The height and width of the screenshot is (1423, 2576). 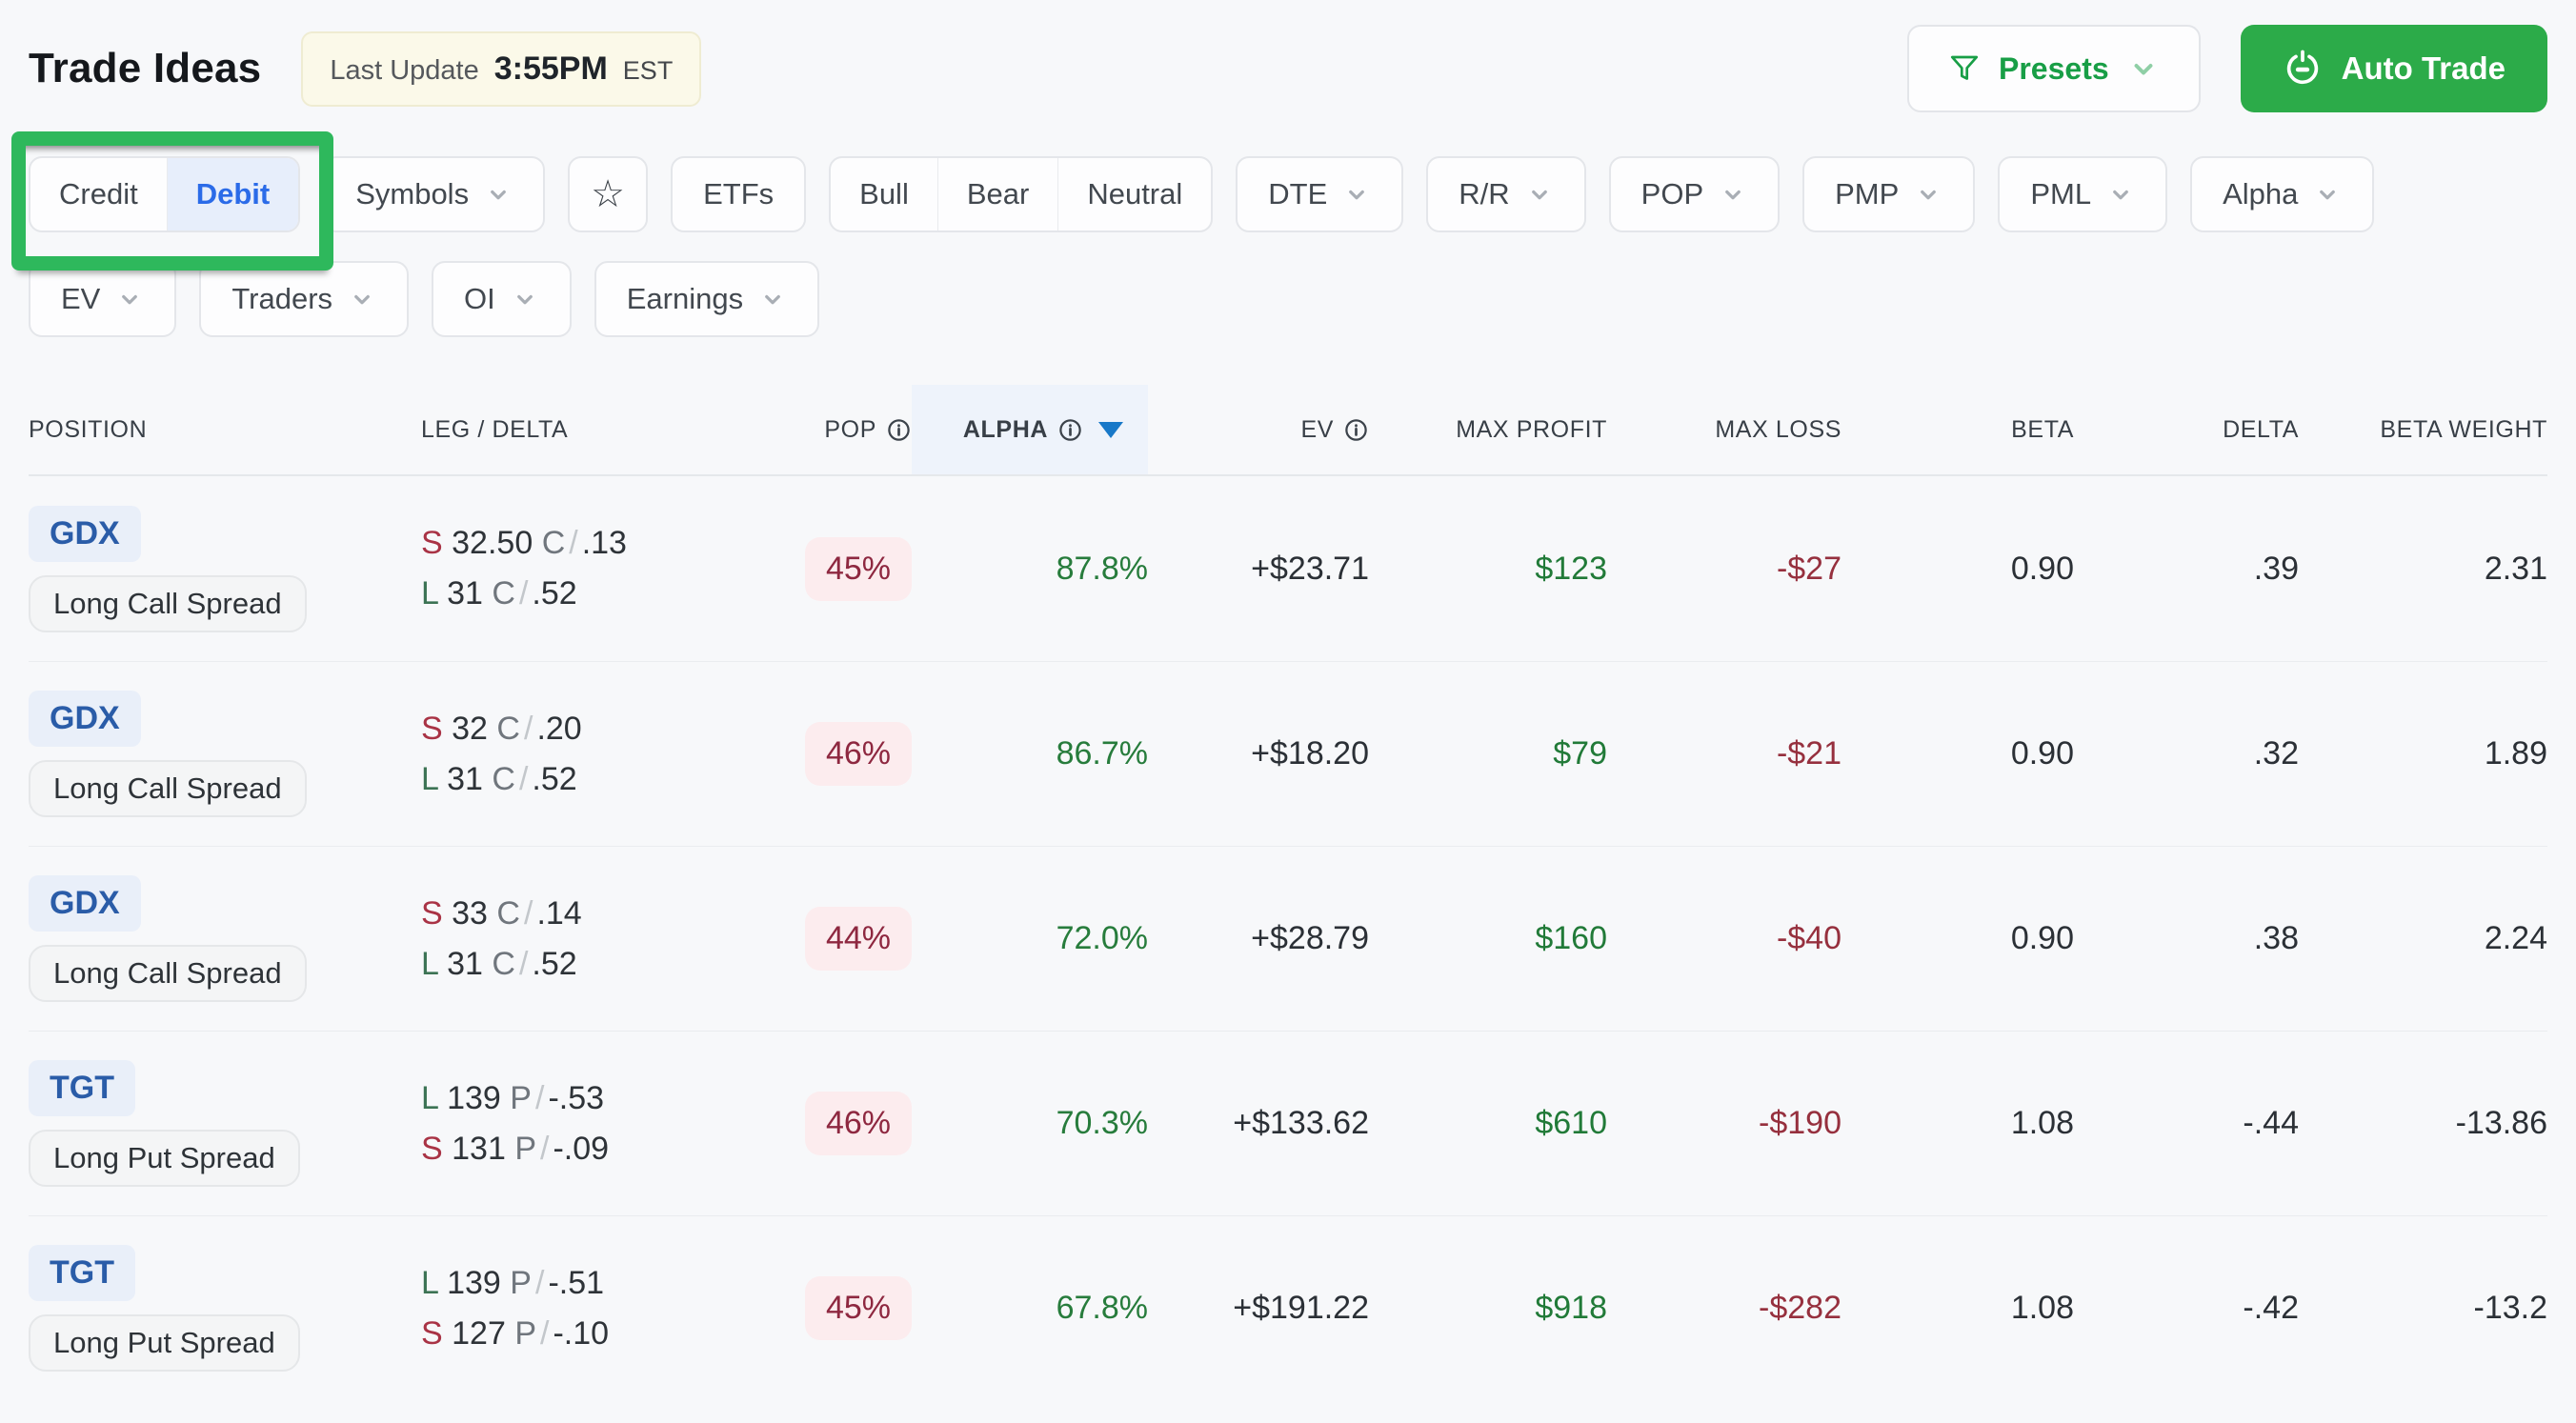 I want to click on leg-delta: -.51, so click(x=576, y=1282).